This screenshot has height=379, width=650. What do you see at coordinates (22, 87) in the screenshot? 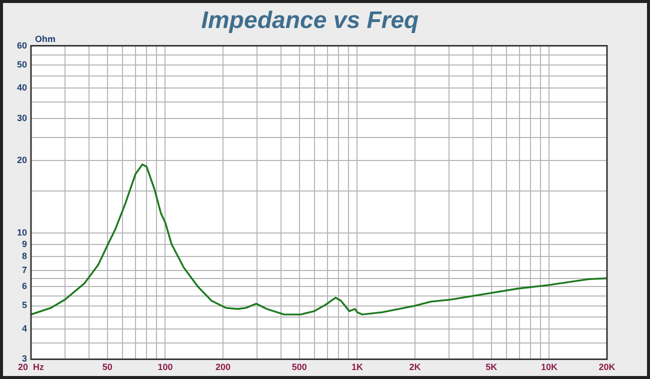
I see `y-tick-label: 40` at bounding box center [22, 87].